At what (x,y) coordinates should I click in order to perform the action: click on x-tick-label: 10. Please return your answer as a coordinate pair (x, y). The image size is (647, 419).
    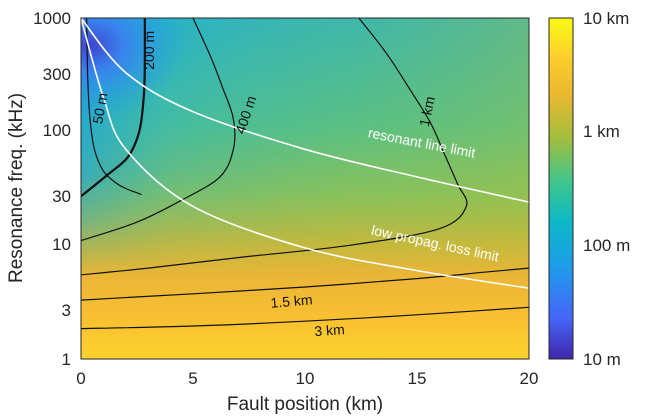
    Looking at the image, I should click on (305, 378).